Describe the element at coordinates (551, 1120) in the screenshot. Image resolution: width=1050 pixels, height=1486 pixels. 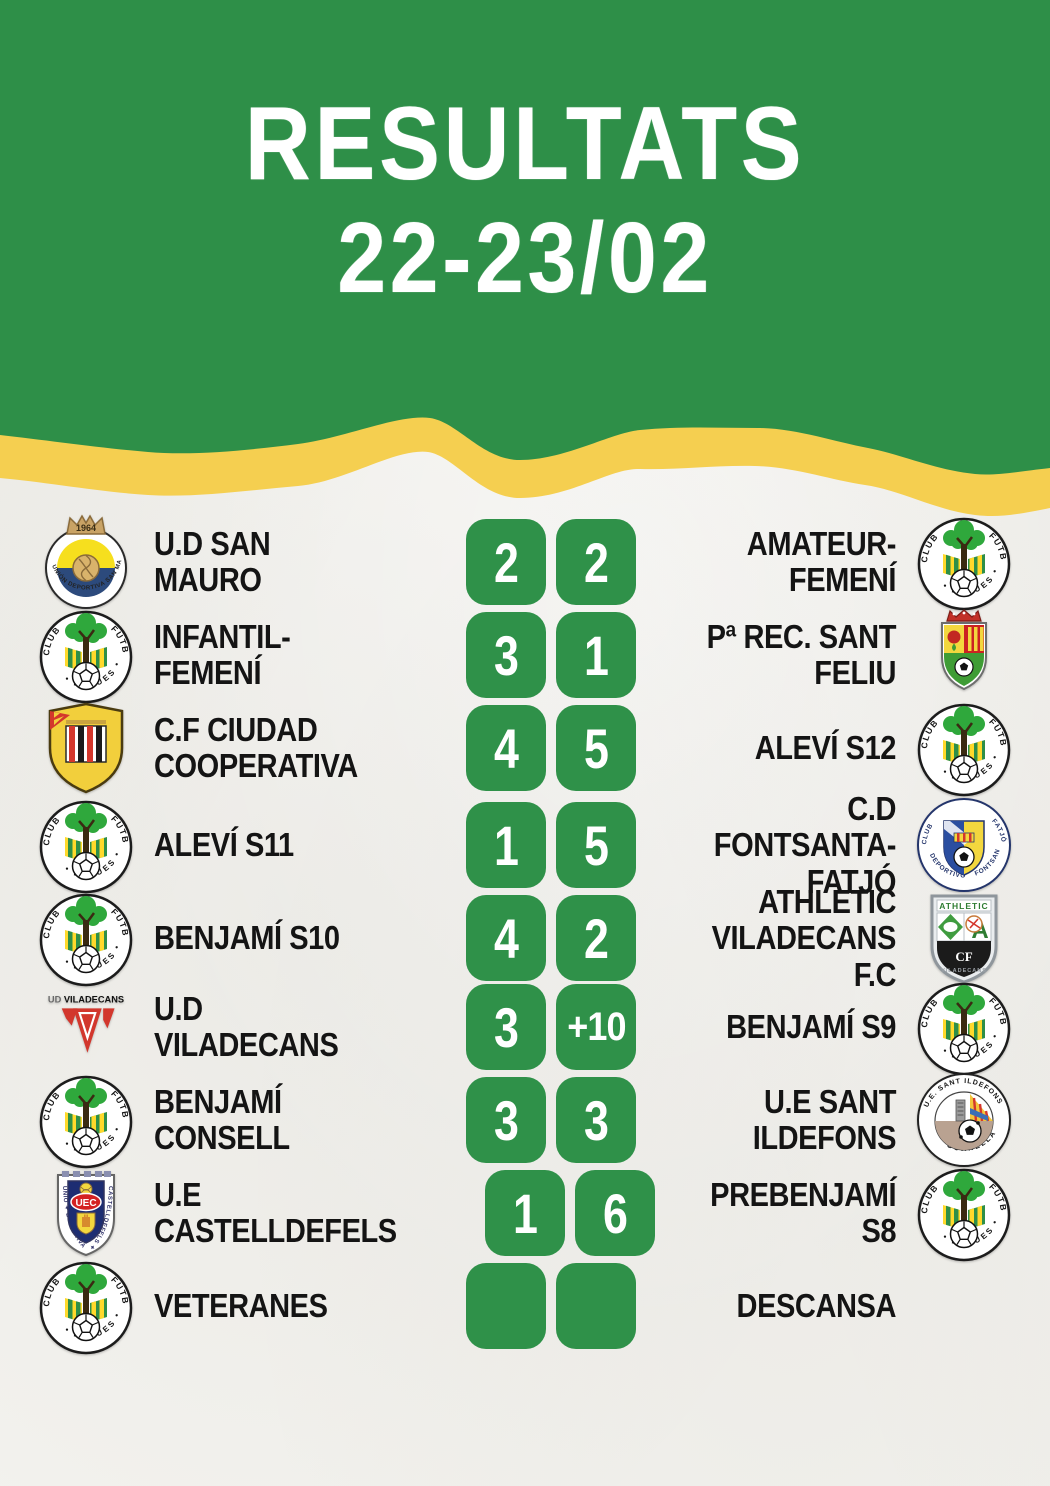
I see `score-pair: 3 3` at that location.